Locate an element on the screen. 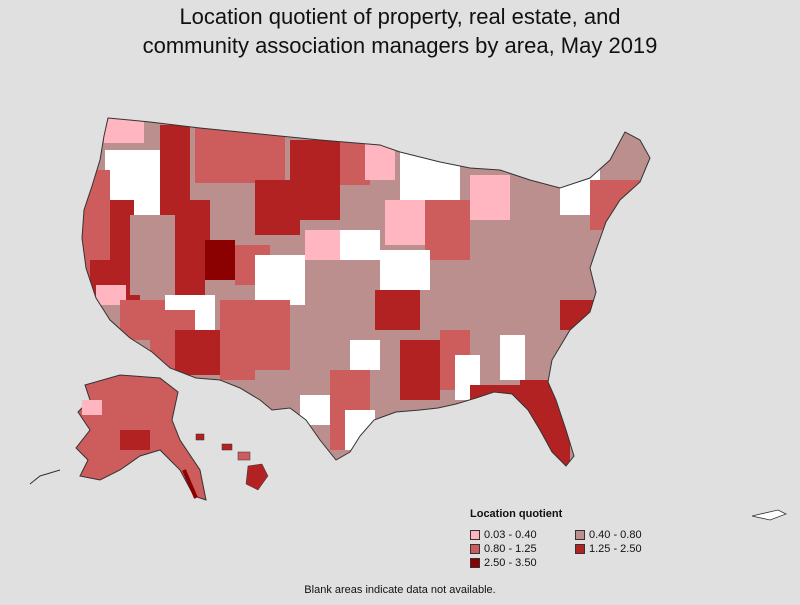  legend-label-3: 1.25 - 2.50 is located at coordinates (615, 548).